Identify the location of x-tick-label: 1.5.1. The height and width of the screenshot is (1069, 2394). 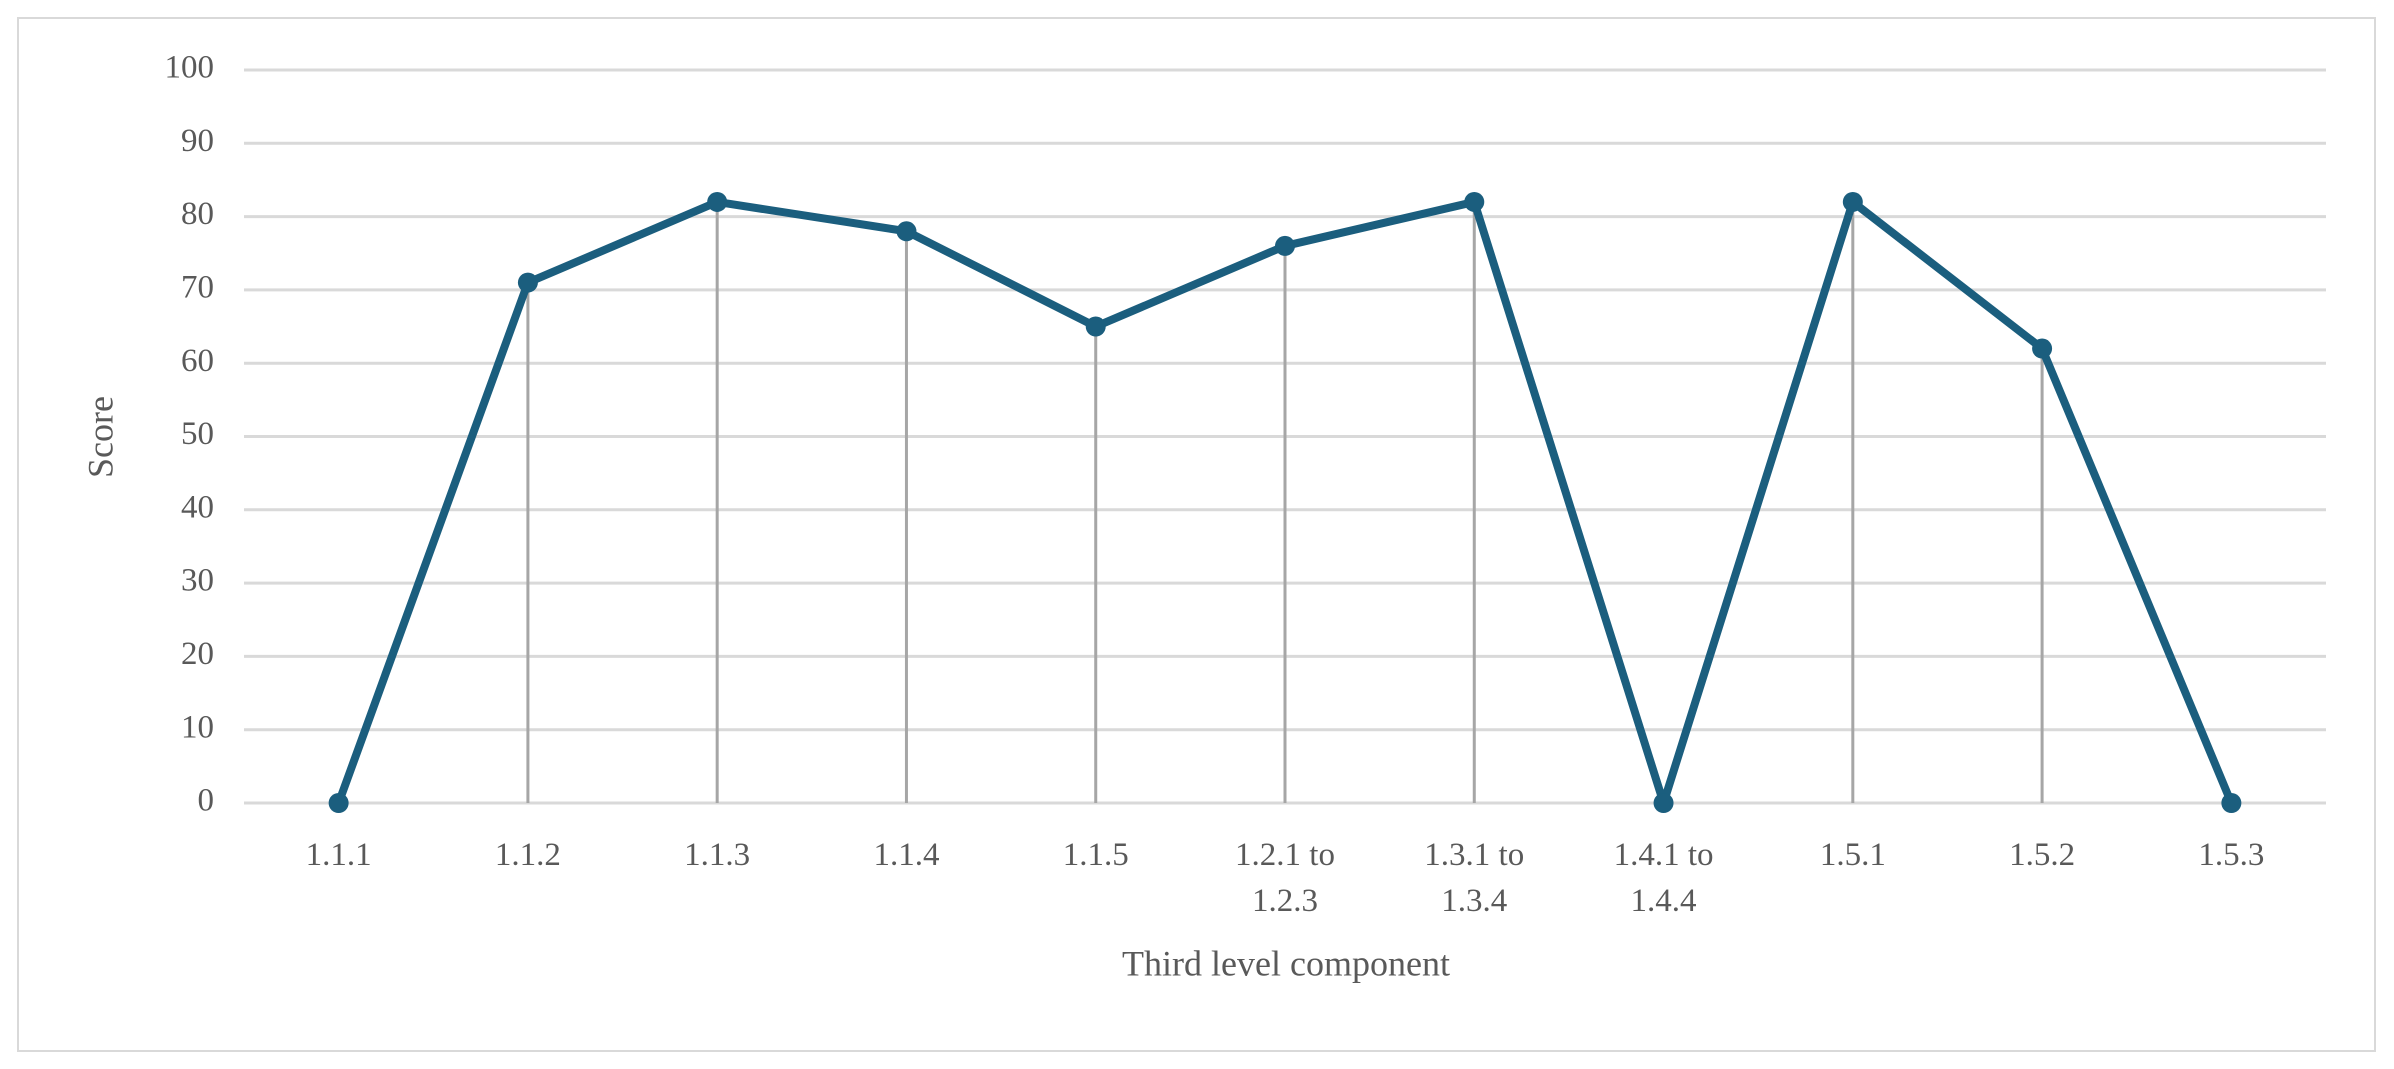
(1852, 855).